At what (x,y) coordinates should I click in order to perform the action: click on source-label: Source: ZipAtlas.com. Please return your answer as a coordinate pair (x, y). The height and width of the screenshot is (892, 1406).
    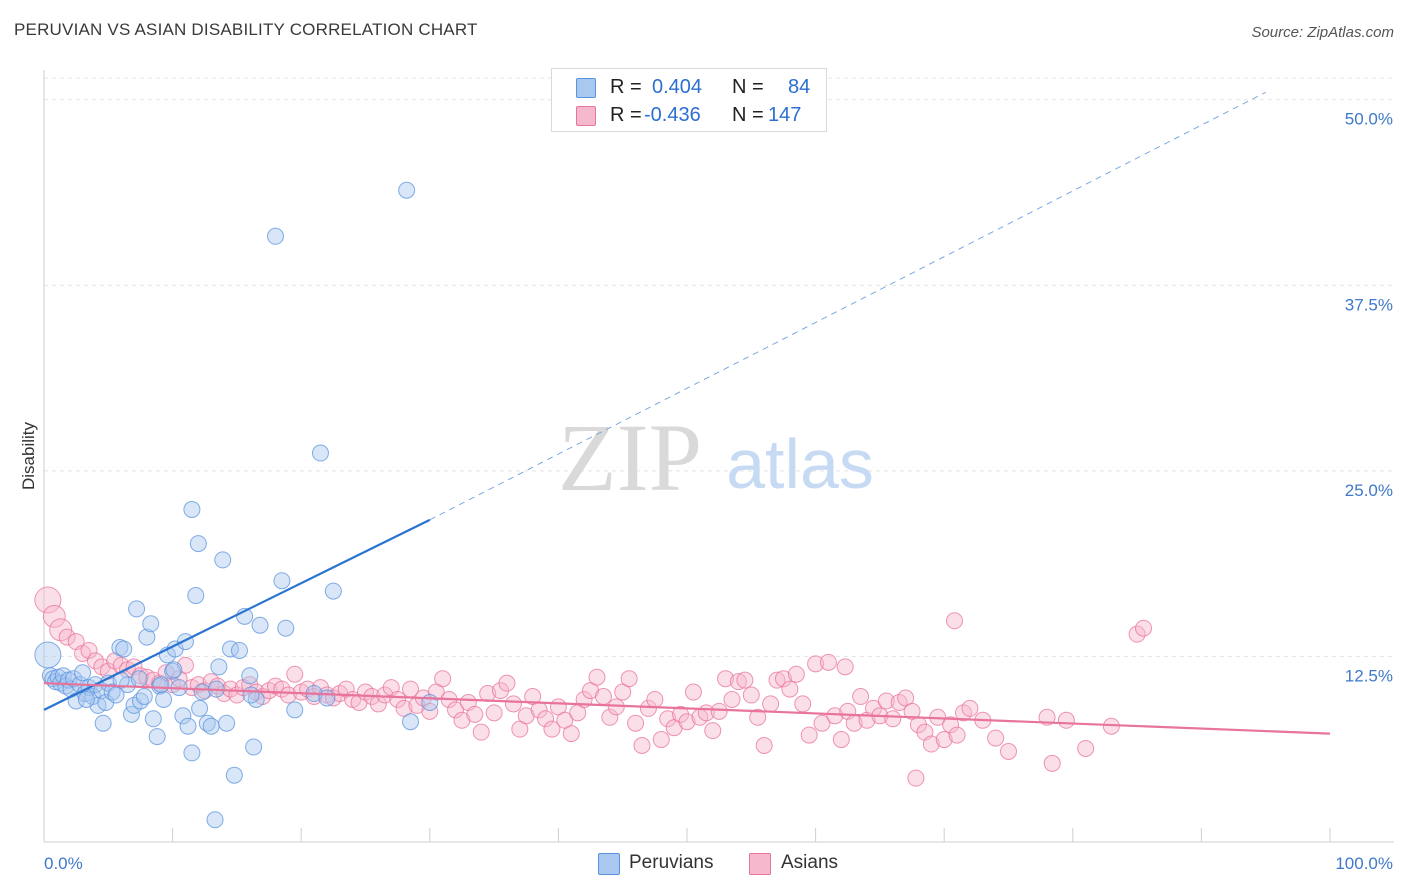
    Looking at the image, I should click on (1322, 32).